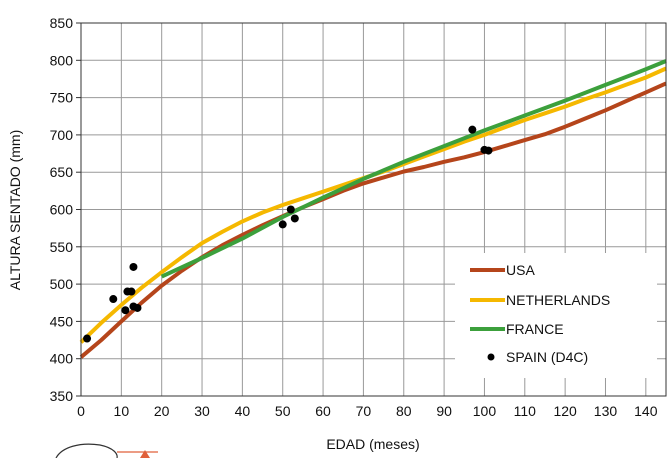 This screenshot has width=672, height=458. Describe the element at coordinates (62, 284) in the screenshot. I see `y-tick-label: 500` at that location.